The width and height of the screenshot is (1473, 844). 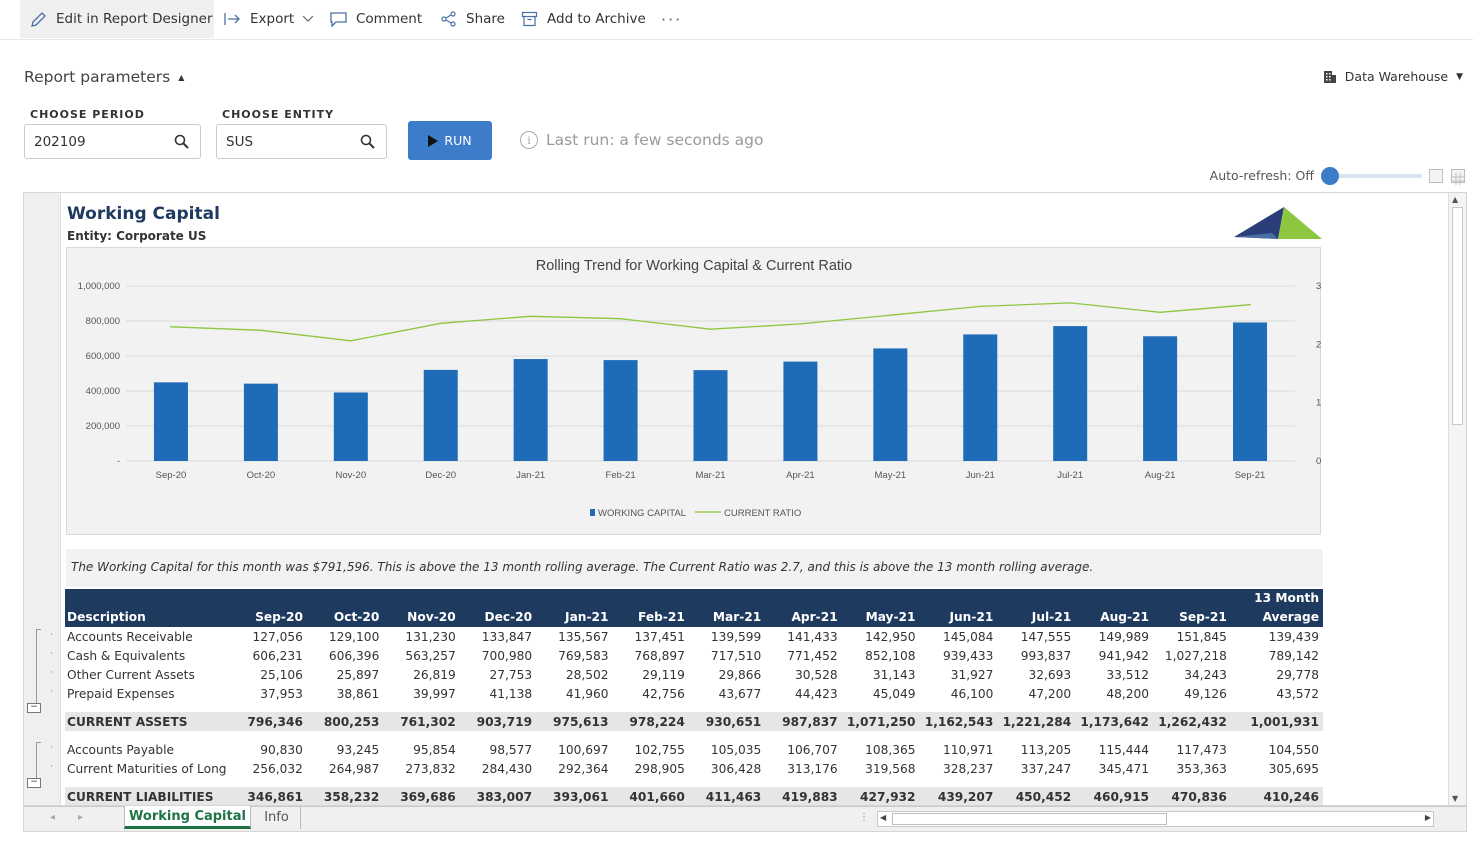 I want to click on sheet-tab-bar: ◂ ▸ Working Capital Info ⋮ ◀ ▶, so click(x=745, y=819).